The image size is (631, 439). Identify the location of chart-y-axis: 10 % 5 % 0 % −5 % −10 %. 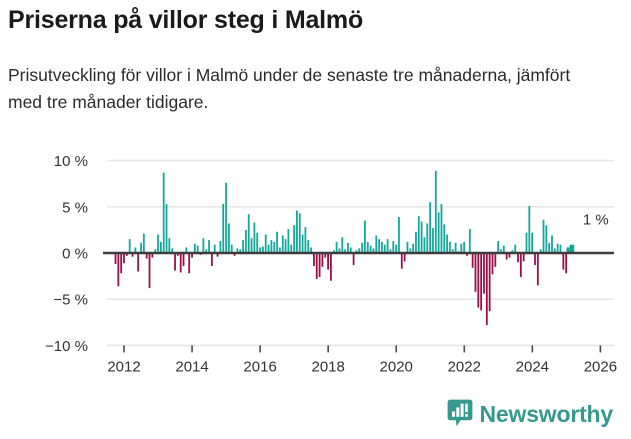
(66, 254).